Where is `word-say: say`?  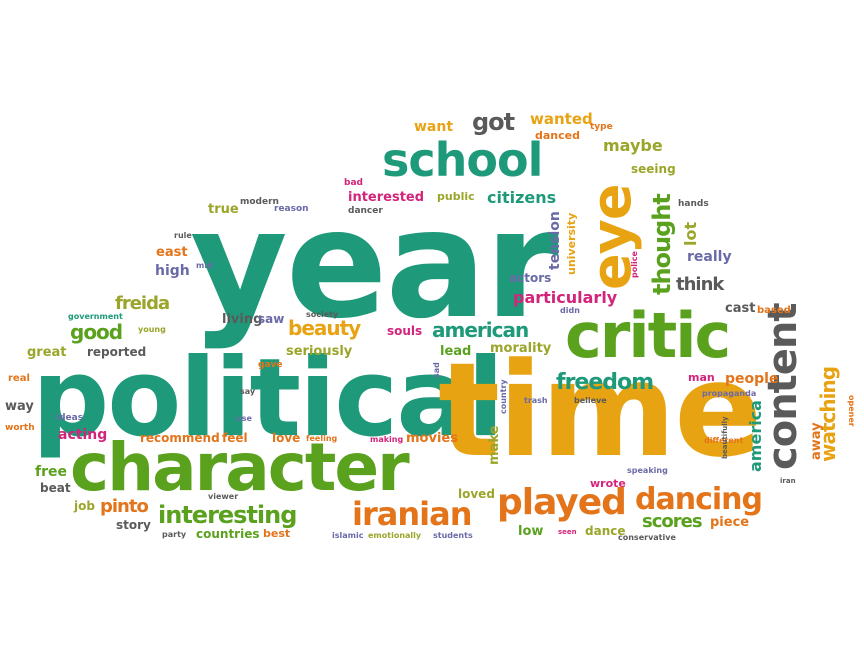
word-say: say is located at coordinates (248, 391).